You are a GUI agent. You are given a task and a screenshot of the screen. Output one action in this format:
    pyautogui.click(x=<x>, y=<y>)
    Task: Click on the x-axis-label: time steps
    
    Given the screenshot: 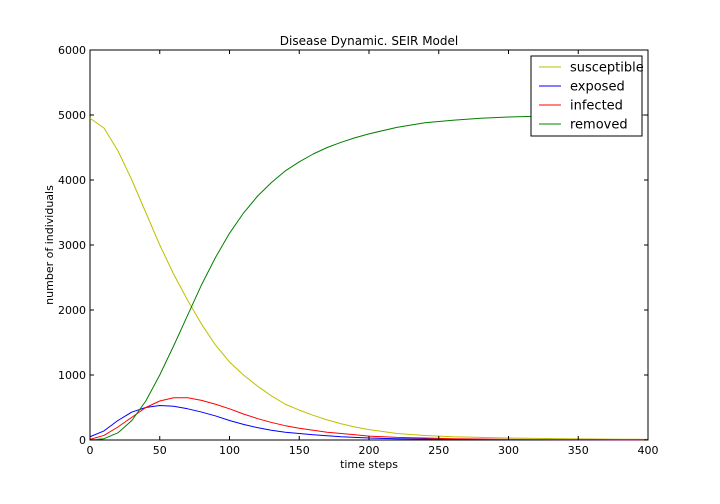 What is the action you would take?
    pyautogui.click(x=369, y=464)
    